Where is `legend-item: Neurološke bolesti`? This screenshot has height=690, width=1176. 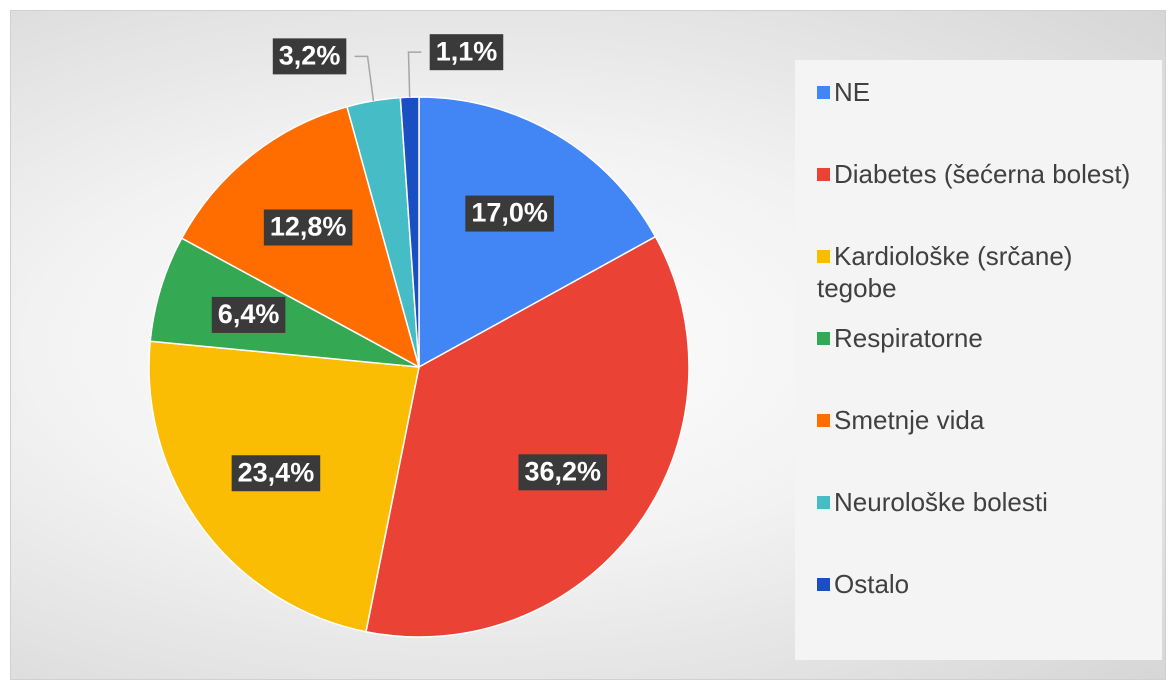
legend-item: Neurološke bolesti is located at coordinates (987, 502).